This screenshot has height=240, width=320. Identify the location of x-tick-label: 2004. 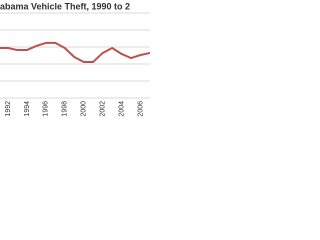
(121, 109).